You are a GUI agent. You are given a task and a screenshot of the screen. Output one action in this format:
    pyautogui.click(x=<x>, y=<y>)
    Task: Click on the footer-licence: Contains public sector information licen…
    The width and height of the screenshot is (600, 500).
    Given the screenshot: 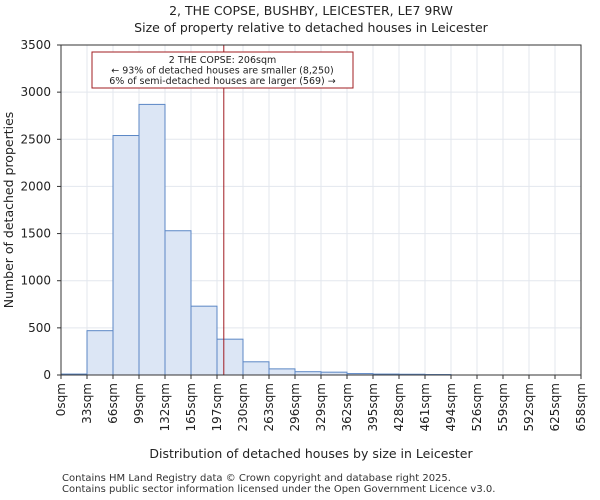 What is the action you would take?
    pyautogui.click(x=279, y=489)
    